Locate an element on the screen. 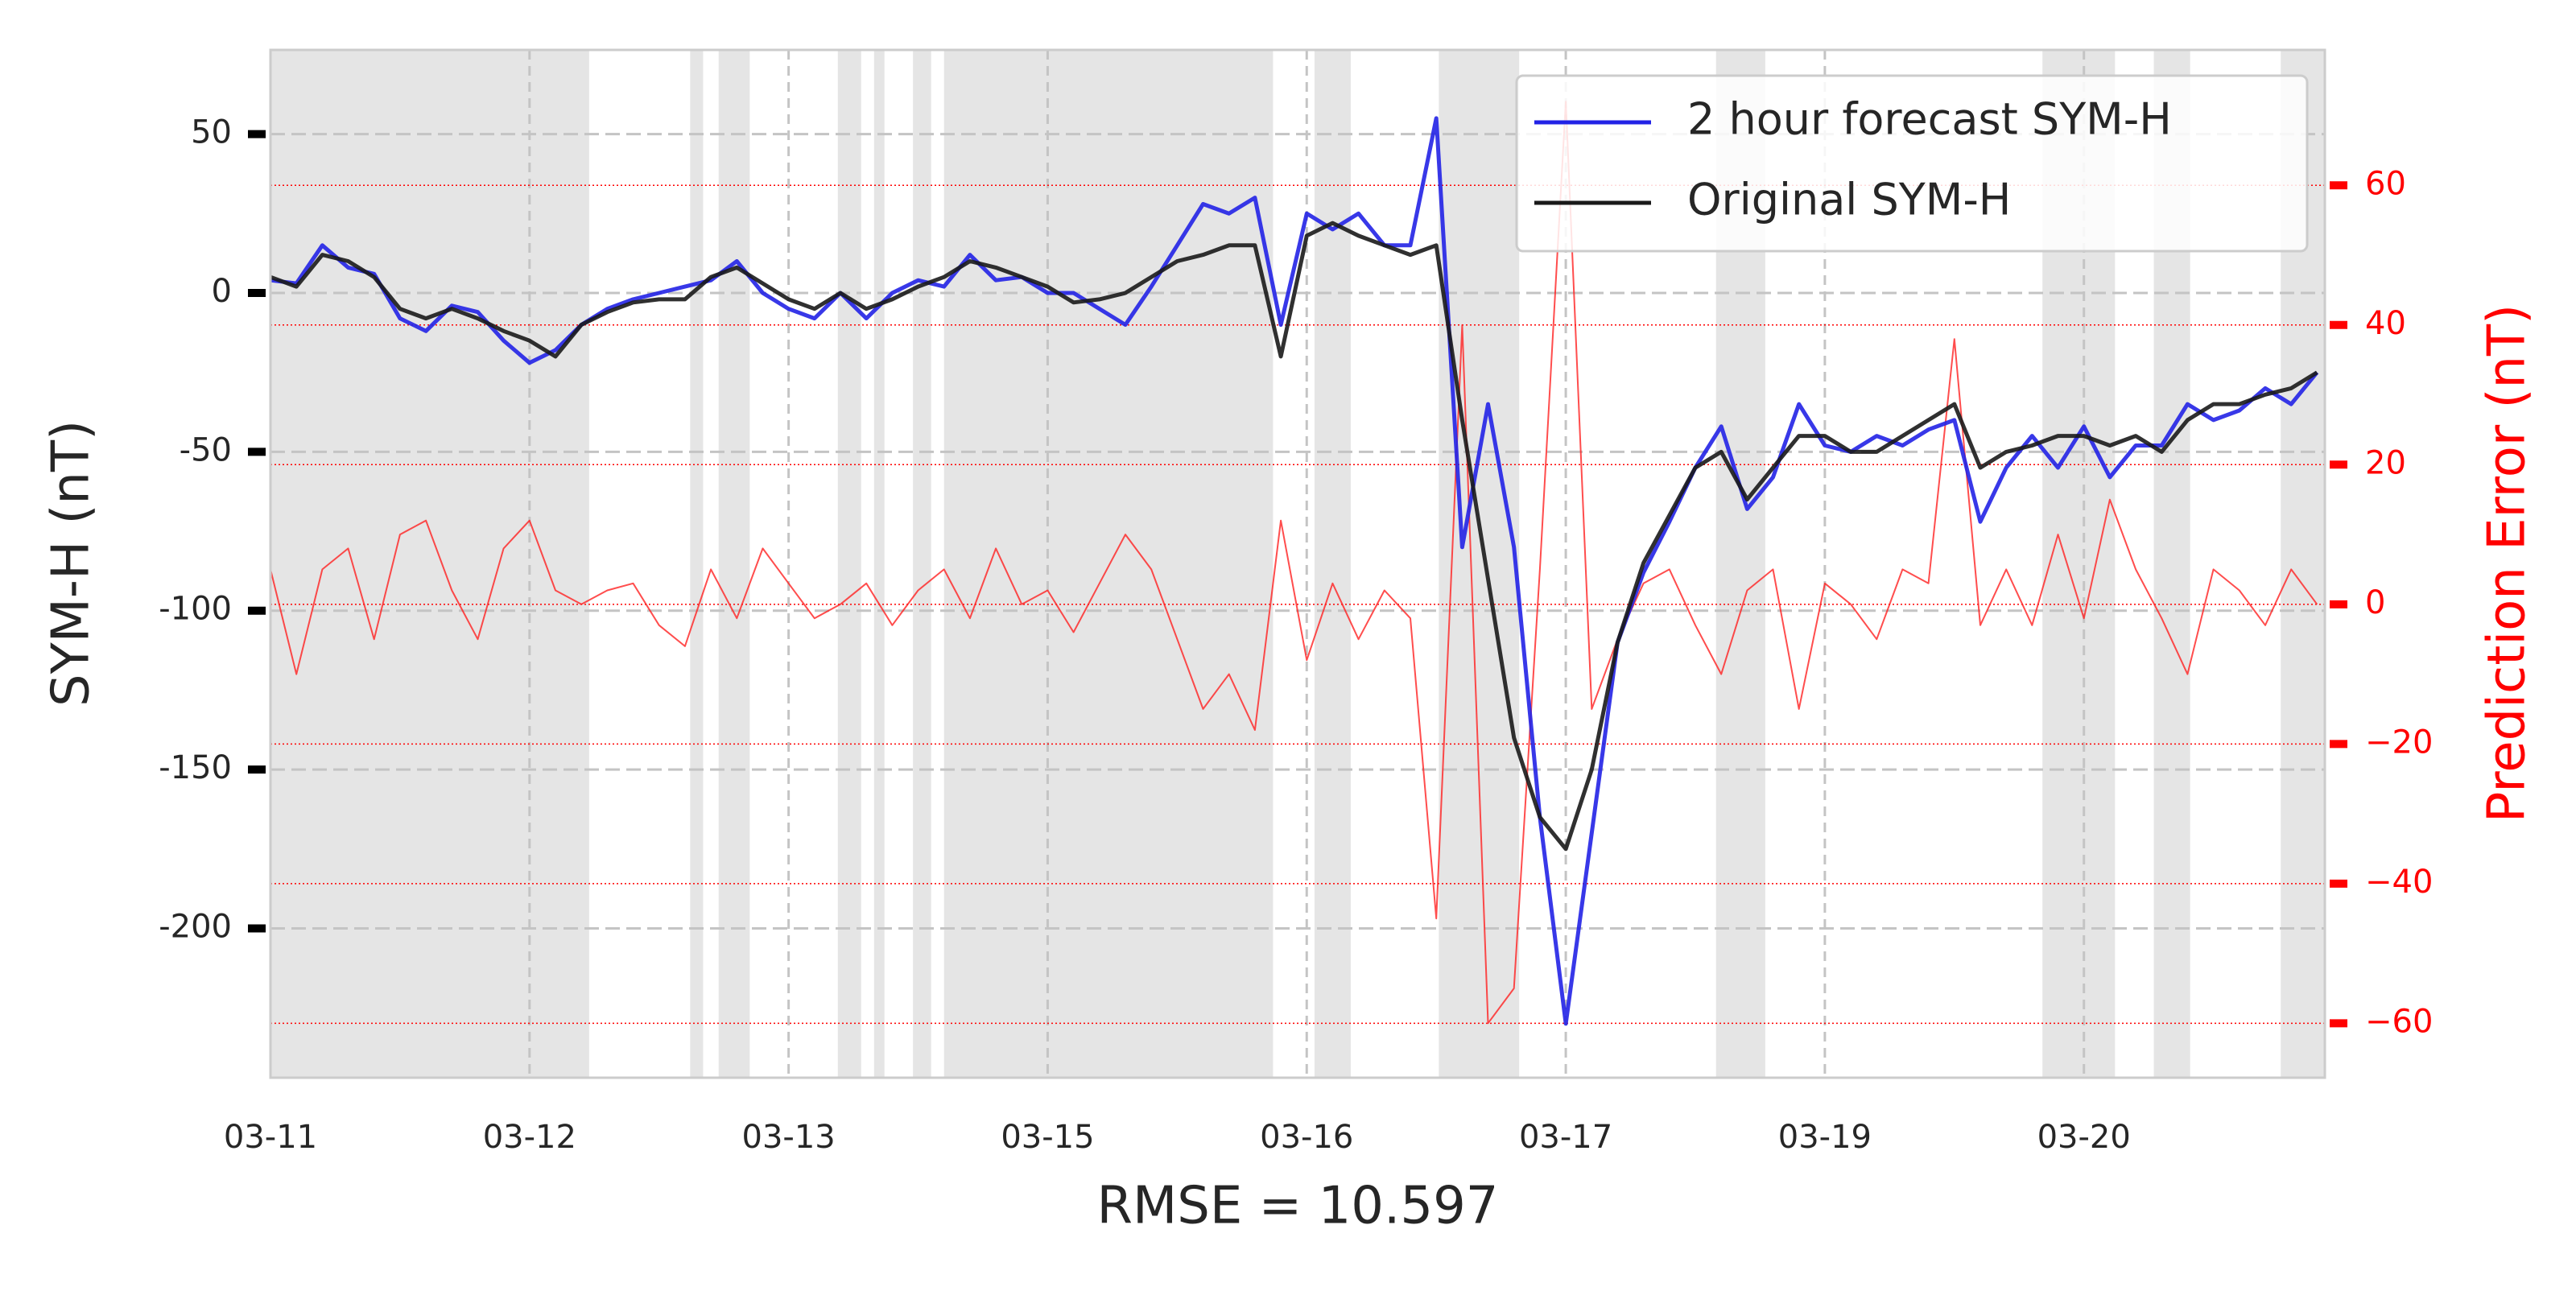  legend-label: Original SYM-H is located at coordinates (1849, 200).